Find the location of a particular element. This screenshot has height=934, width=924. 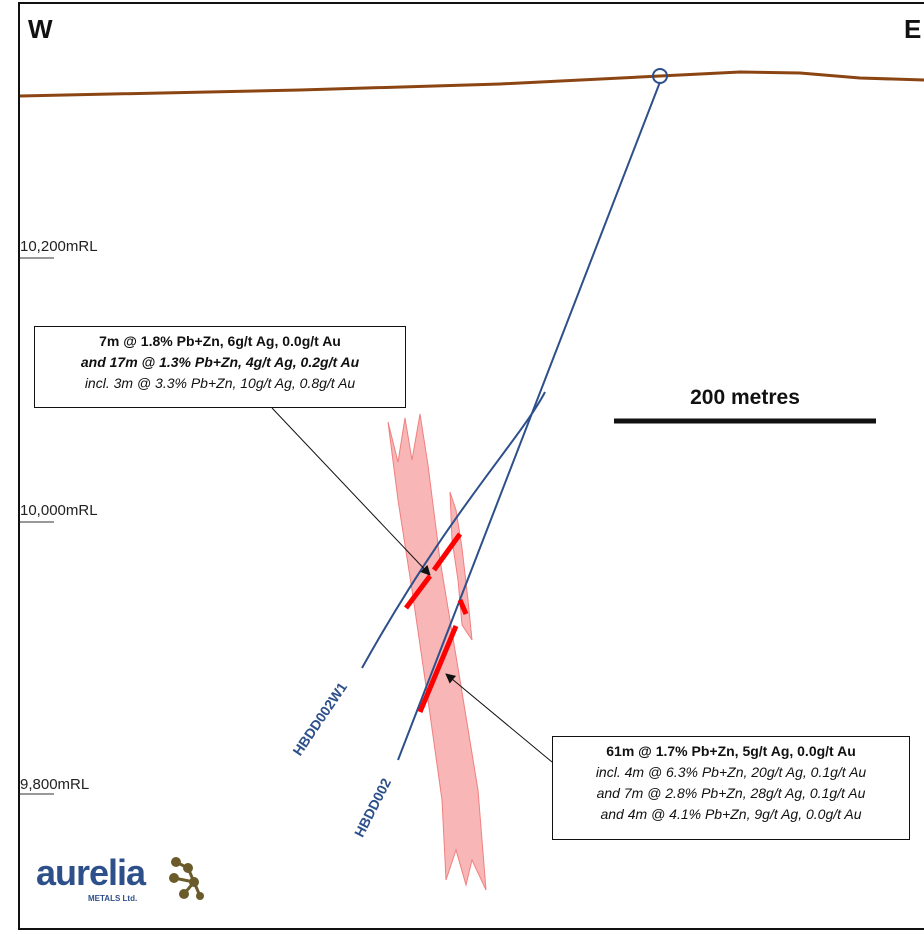

logo-mark is located at coordinates (186, 878).